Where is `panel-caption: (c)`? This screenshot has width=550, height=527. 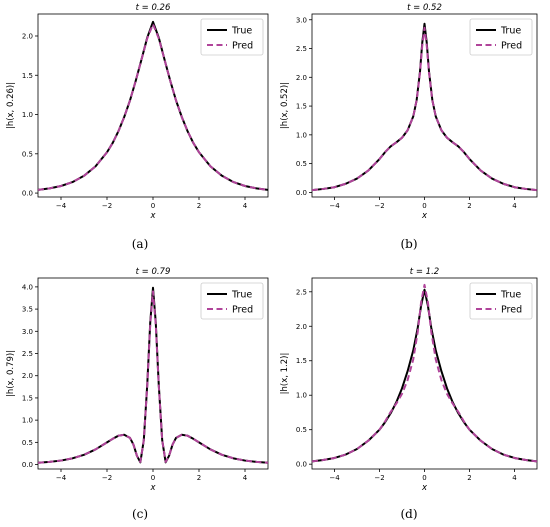
panel-caption: (c) is located at coordinates (140, 514).